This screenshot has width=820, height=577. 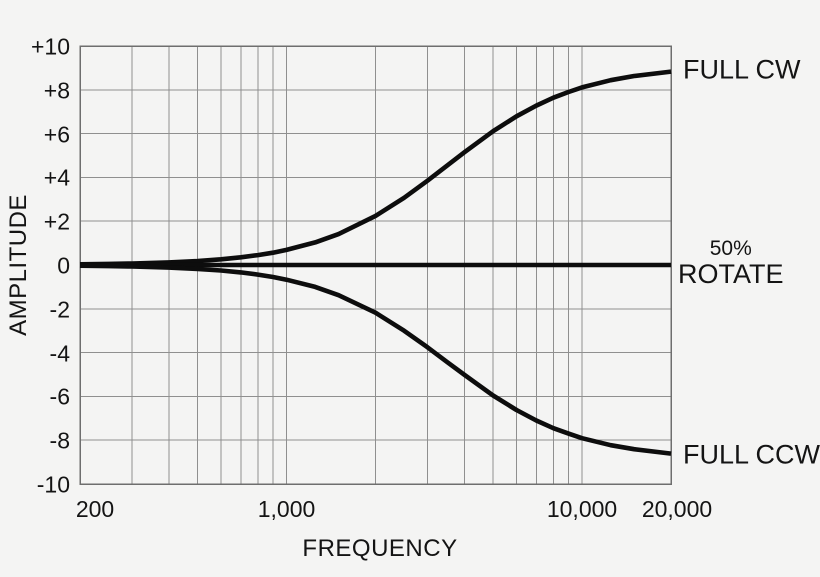 I want to click on y-tick-label: +8, so click(x=56, y=90).